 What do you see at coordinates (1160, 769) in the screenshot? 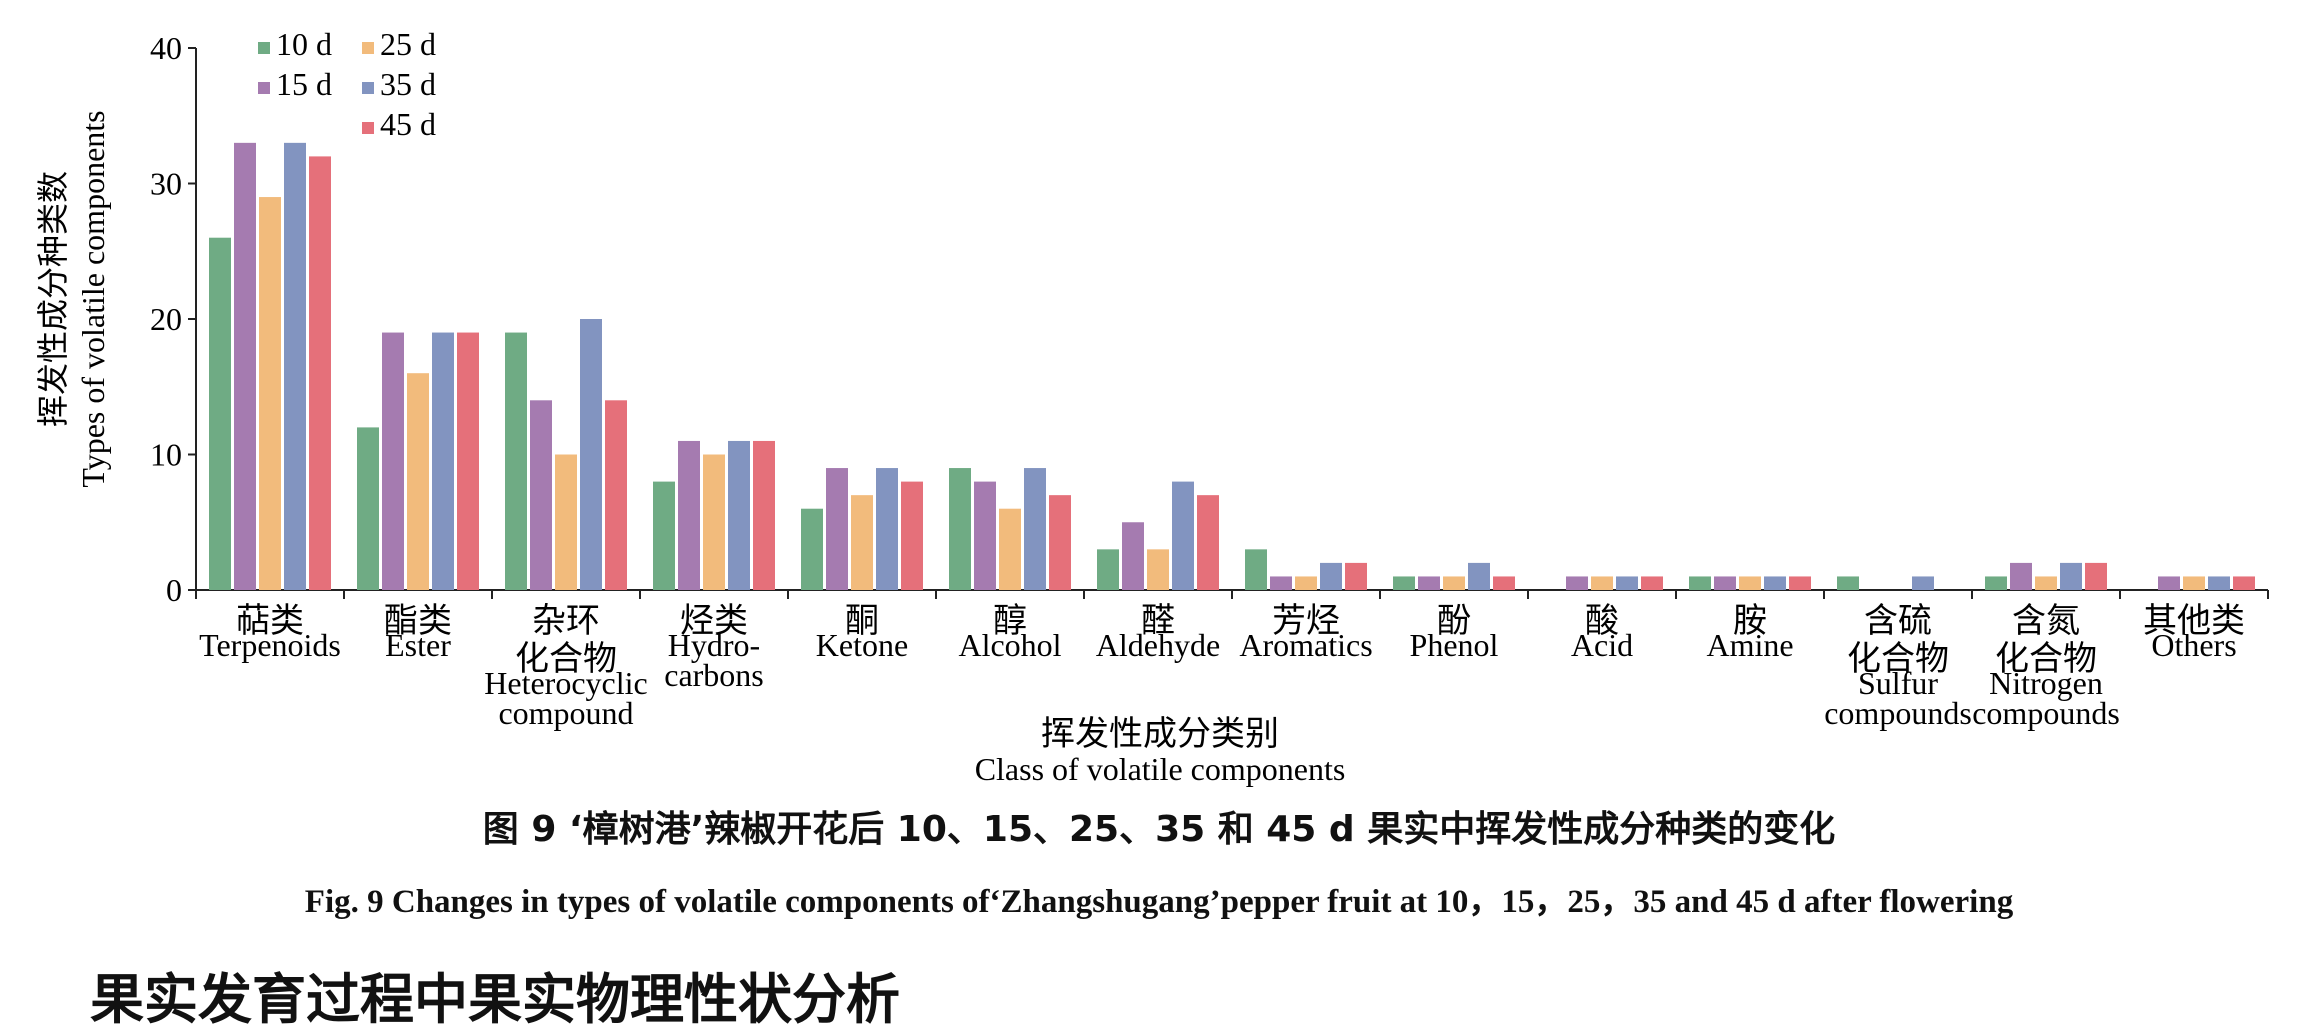
I see `x-label-english: Class of volatile components` at bounding box center [1160, 769].